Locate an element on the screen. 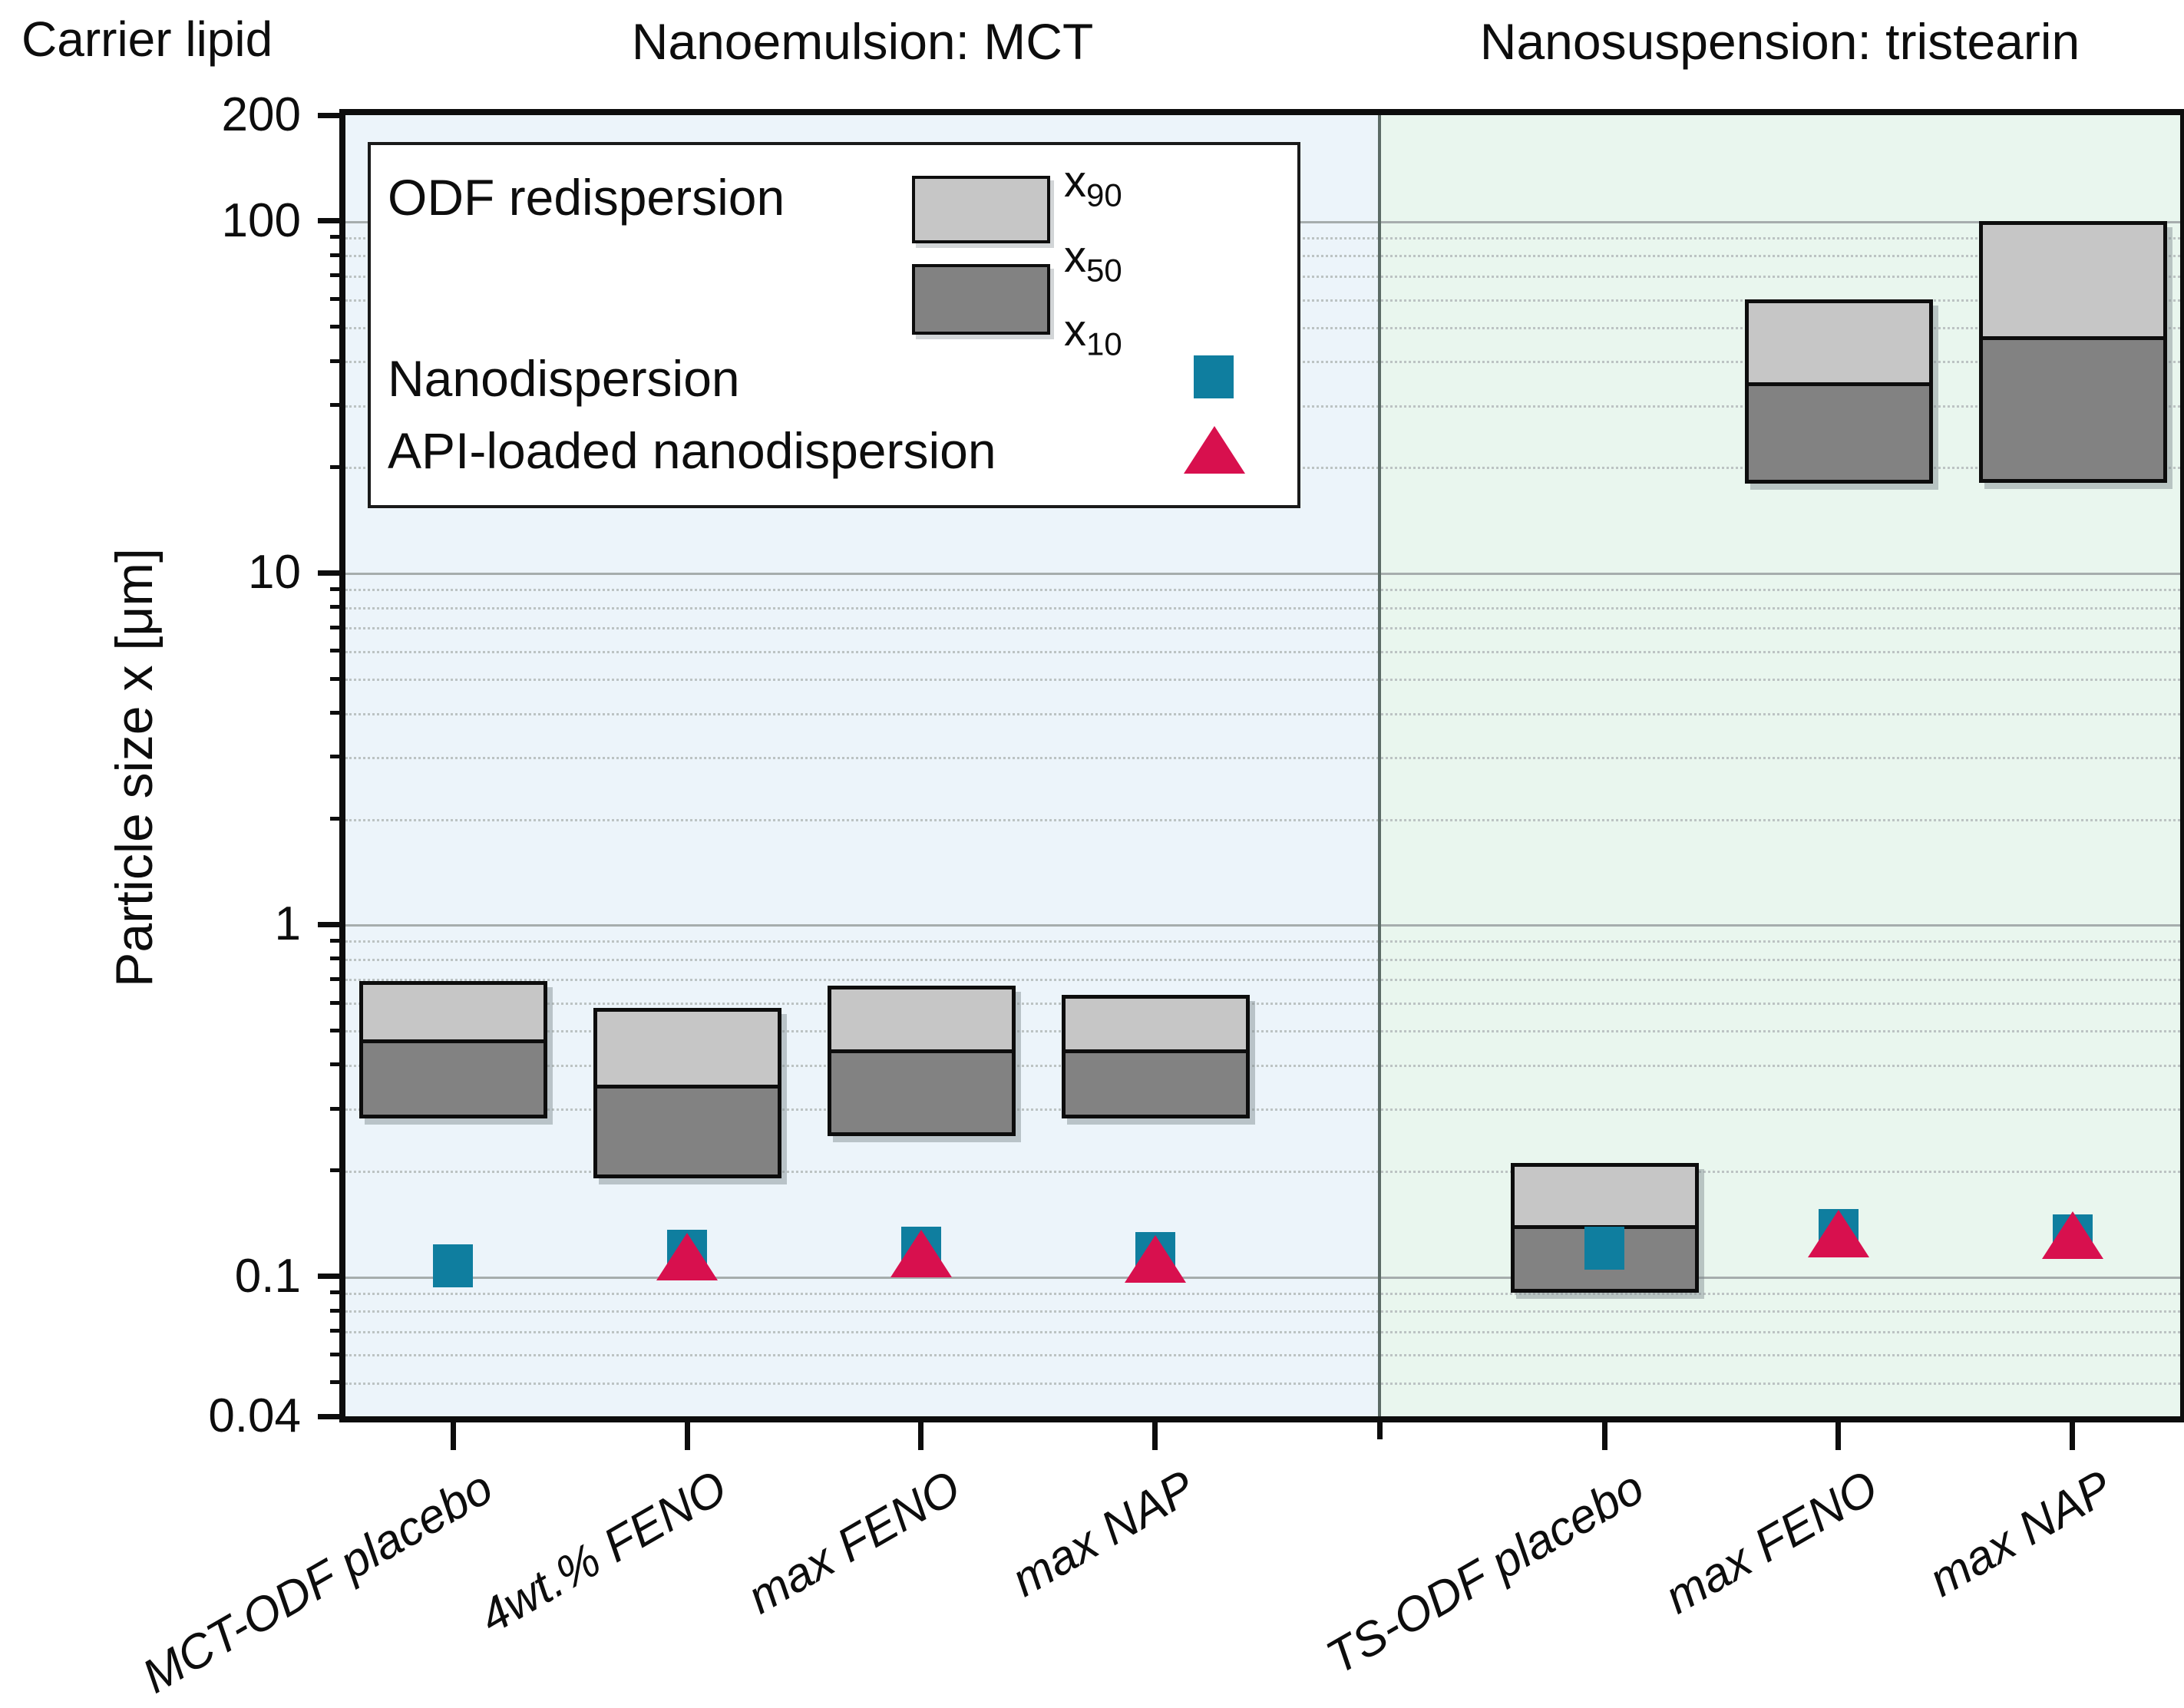 The image size is (2184, 1708). x-axis-category-label: 4wt.% FENO is located at coordinates (603, 1552).